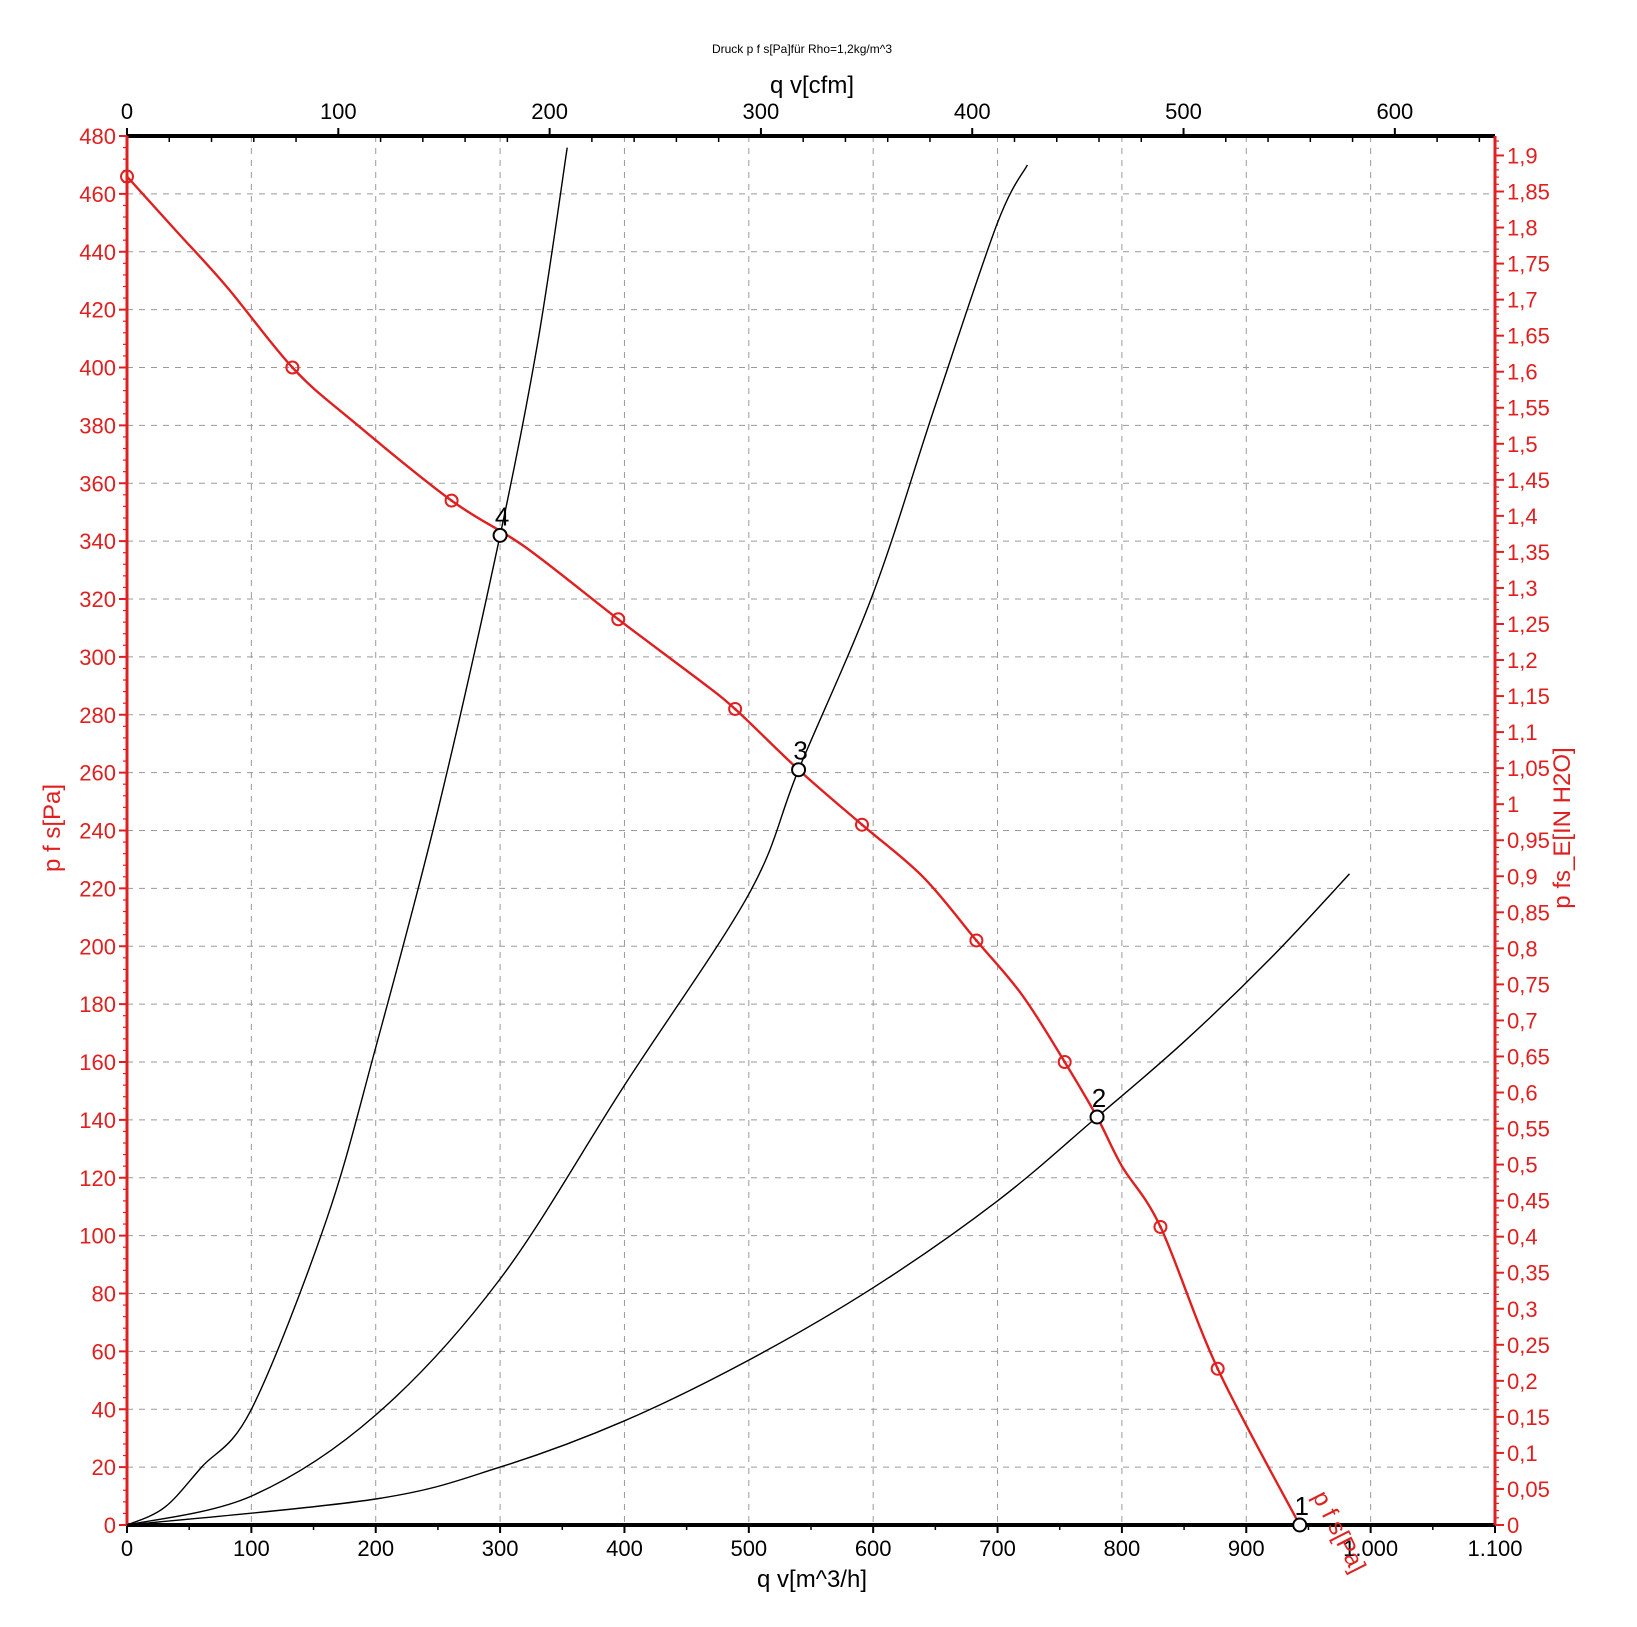  I want to click on y-tick-label: 280, so click(97, 715).